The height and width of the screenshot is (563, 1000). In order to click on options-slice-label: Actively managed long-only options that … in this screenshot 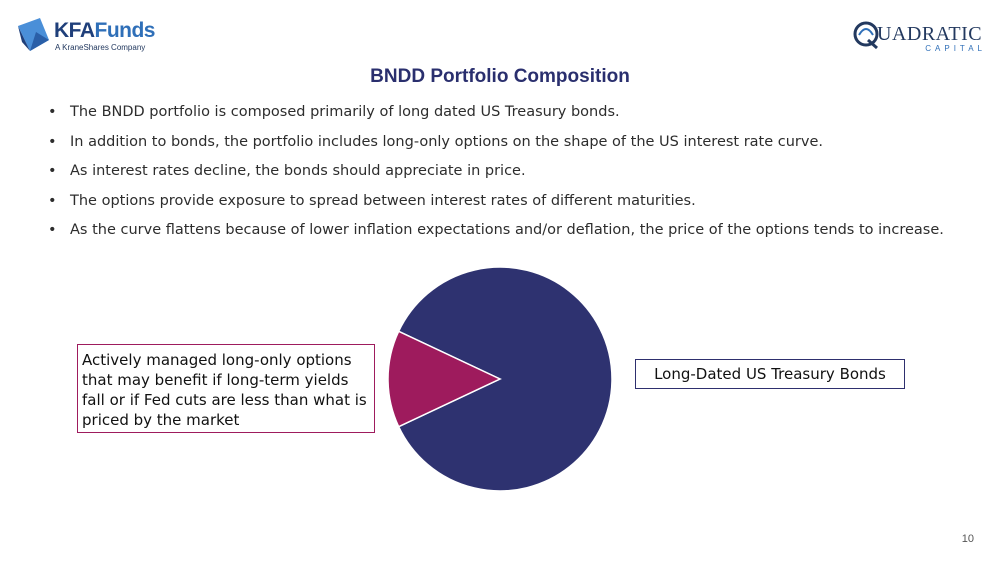, I will do `click(226, 388)`.